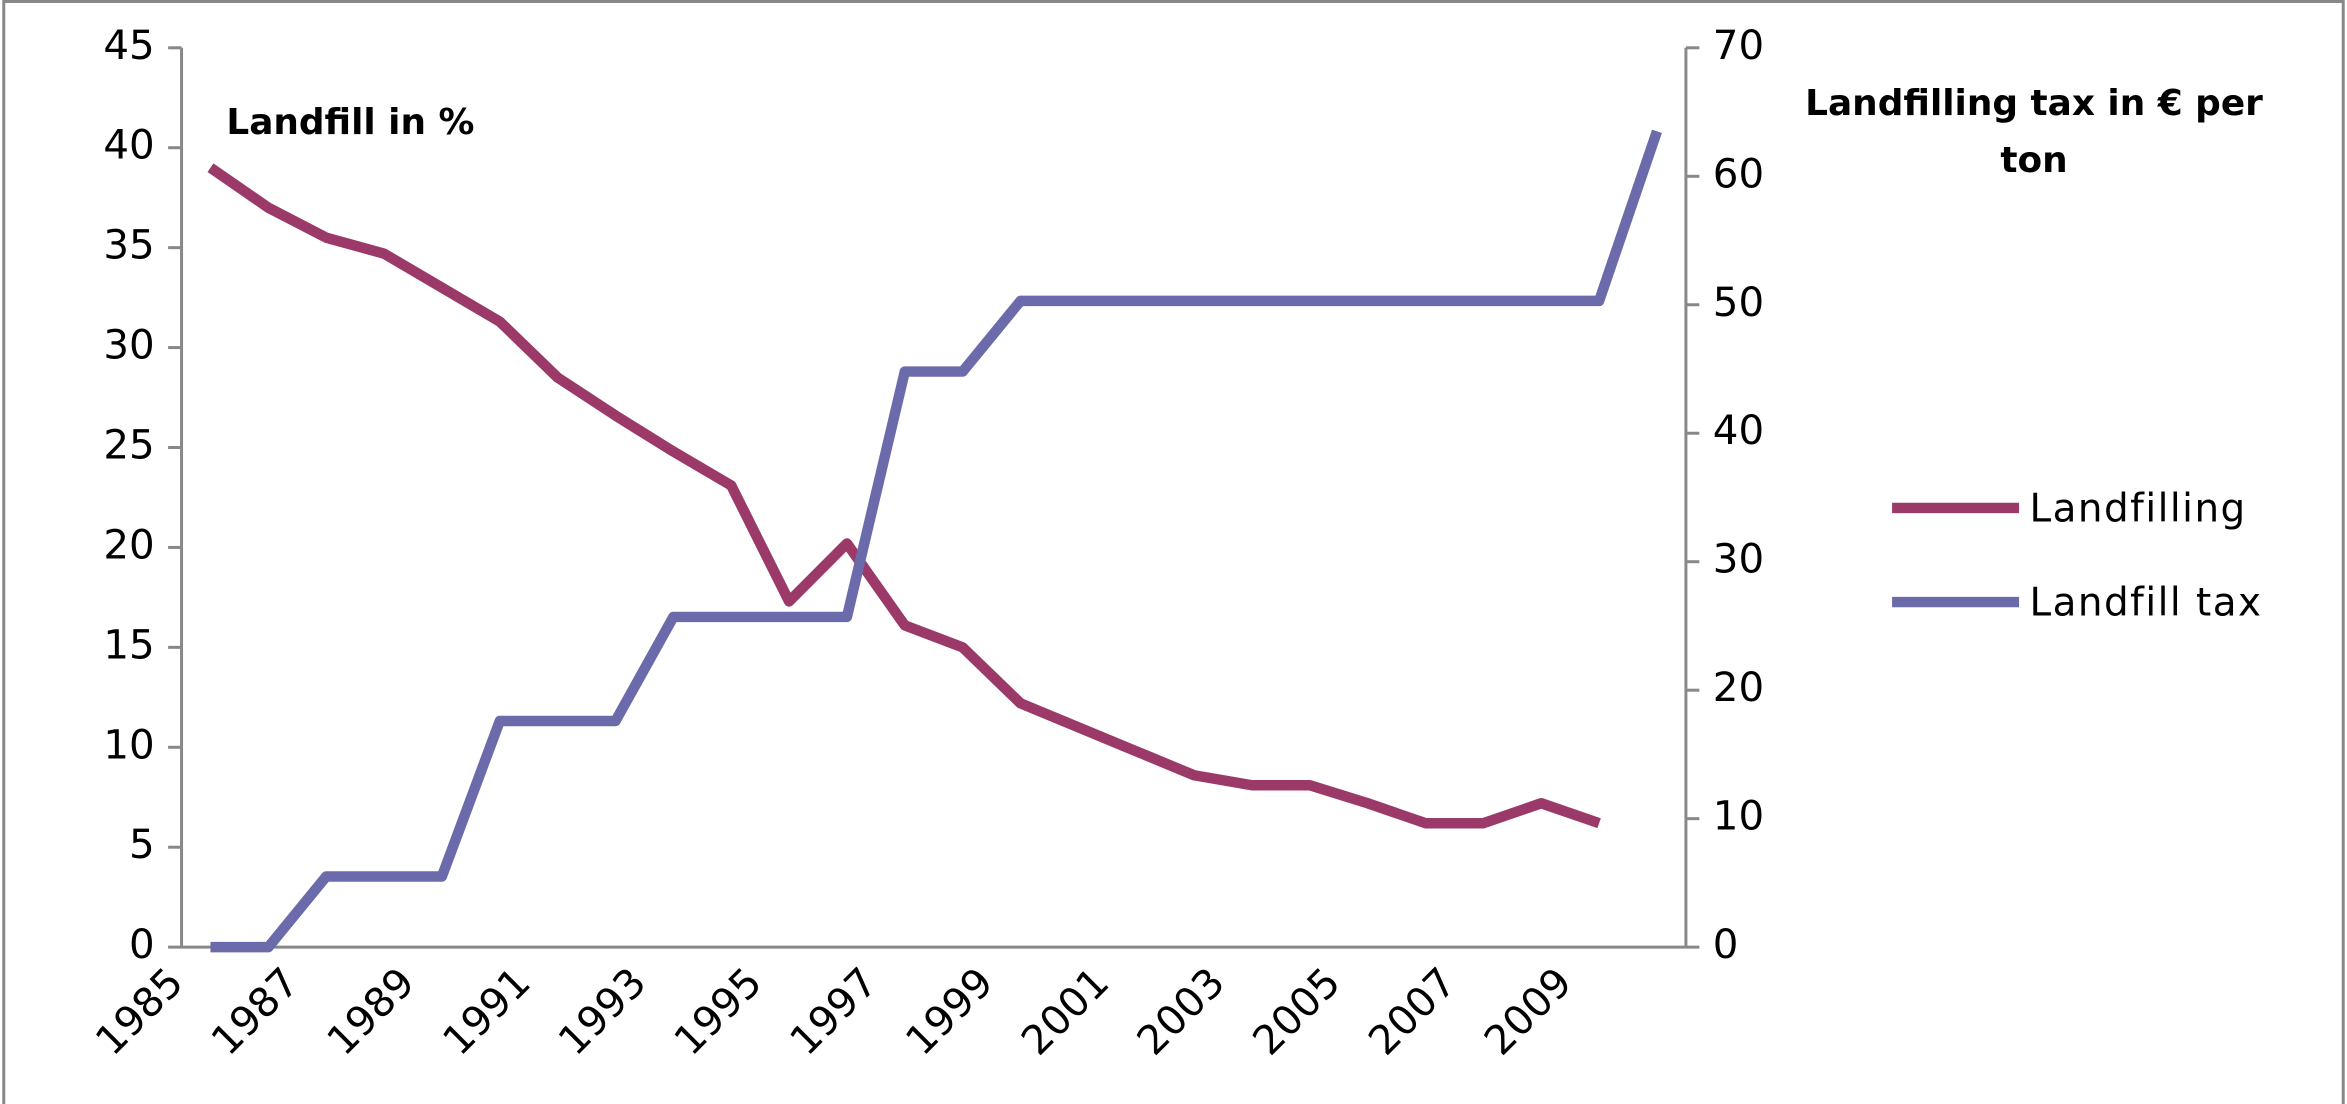 The height and width of the screenshot is (1104, 2347). Describe the element at coordinates (1181, 1012) in the screenshot. I see `x-tick-label: 2003` at that location.